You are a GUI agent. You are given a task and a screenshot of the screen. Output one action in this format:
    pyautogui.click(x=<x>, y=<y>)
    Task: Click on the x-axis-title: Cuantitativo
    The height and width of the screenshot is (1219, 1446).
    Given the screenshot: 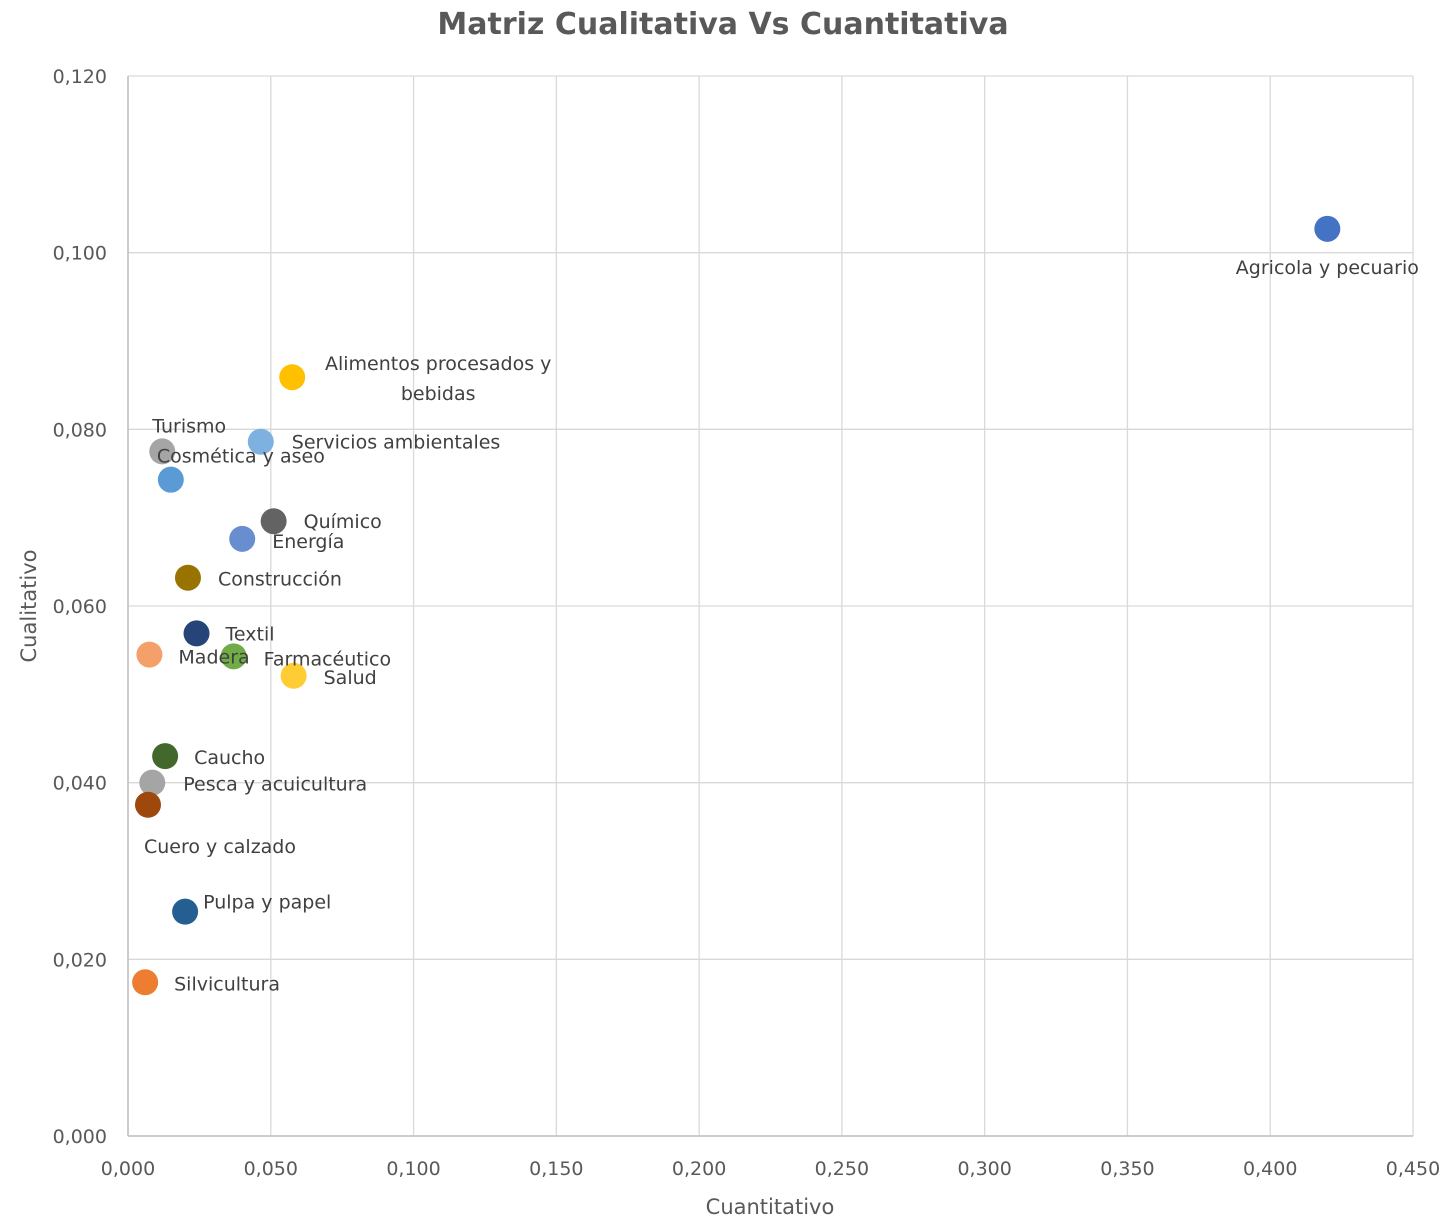 What is the action you would take?
    pyautogui.click(x=770, y=1207)
    